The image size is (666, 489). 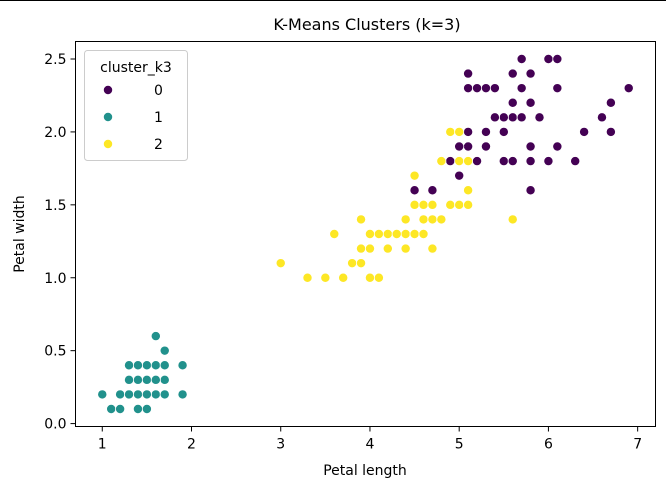 What do you see at coordinates (55, 133) in the screenshot?
I see `y-tick-label: 2.0` at bounding box center [55, 133].